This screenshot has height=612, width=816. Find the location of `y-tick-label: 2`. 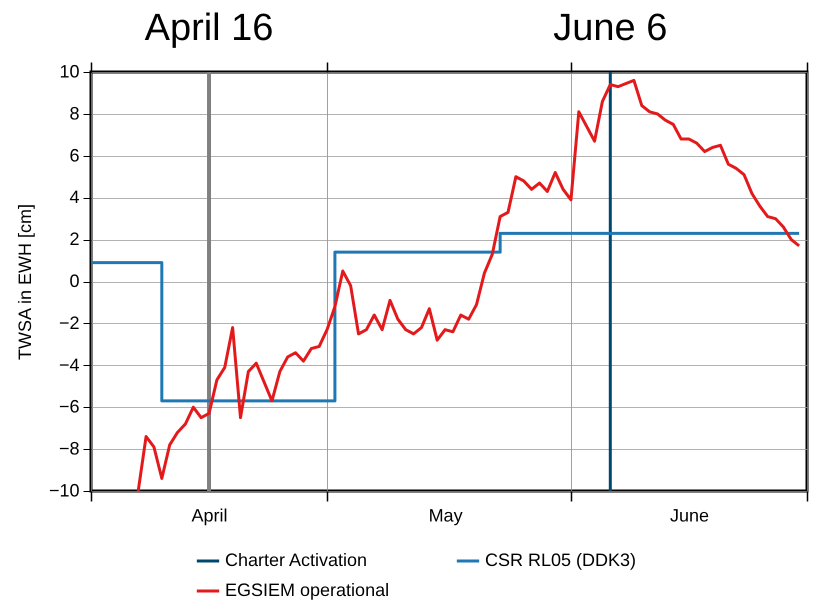

y-tick-label: 2 is located at coordinates (74, 239).